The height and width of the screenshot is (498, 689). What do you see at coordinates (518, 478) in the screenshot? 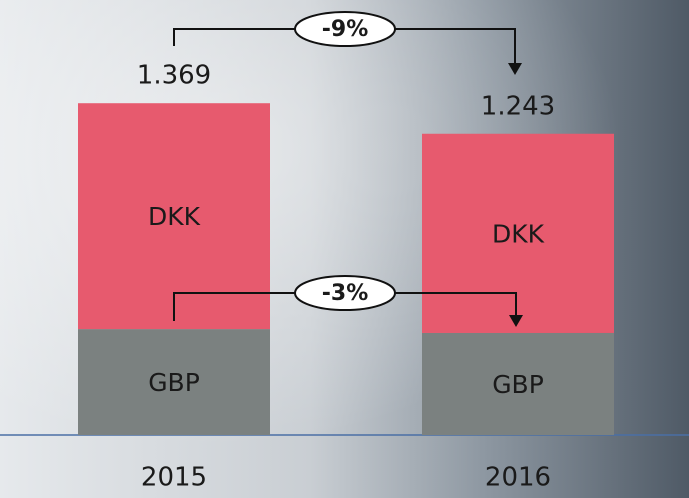
I see `x-tick-label: 2016` at bounding box center [518, 478].